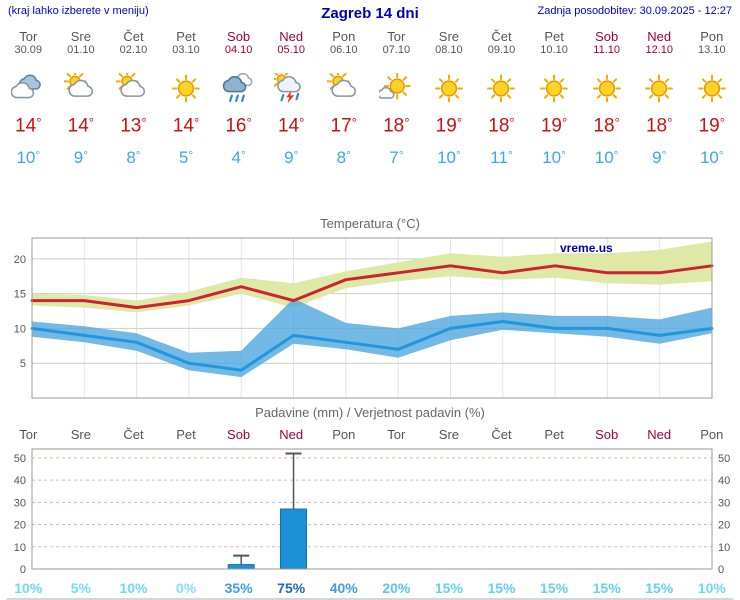 Image resolution: width=740 pixels, height=600 pixels. I want to click on day-date: 10.10, so click(554, 50).